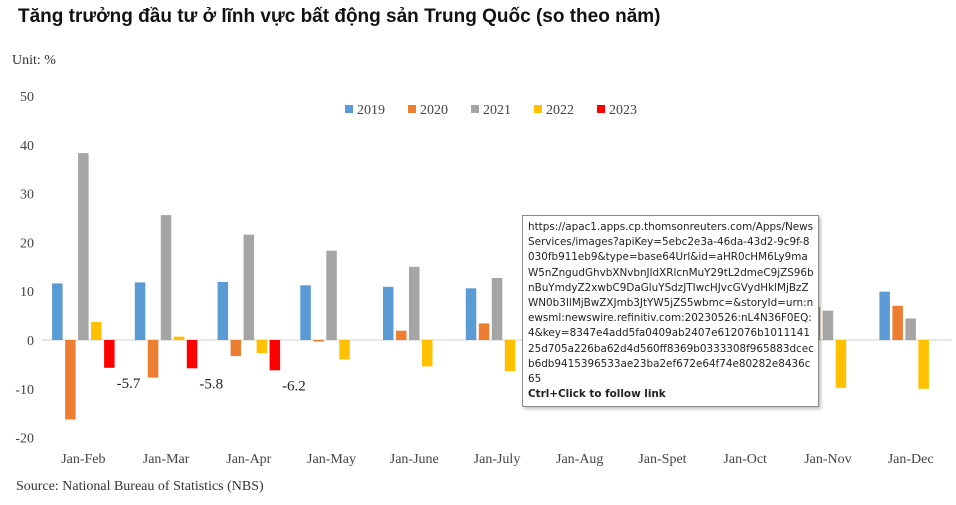 Image resolution: width=956 pixels, height=505 pixels. What do you see at coordinates (662, 459) in the screenshot?
I see `x-tick-label: Jan-Spet` at bounding box center [662, 459].